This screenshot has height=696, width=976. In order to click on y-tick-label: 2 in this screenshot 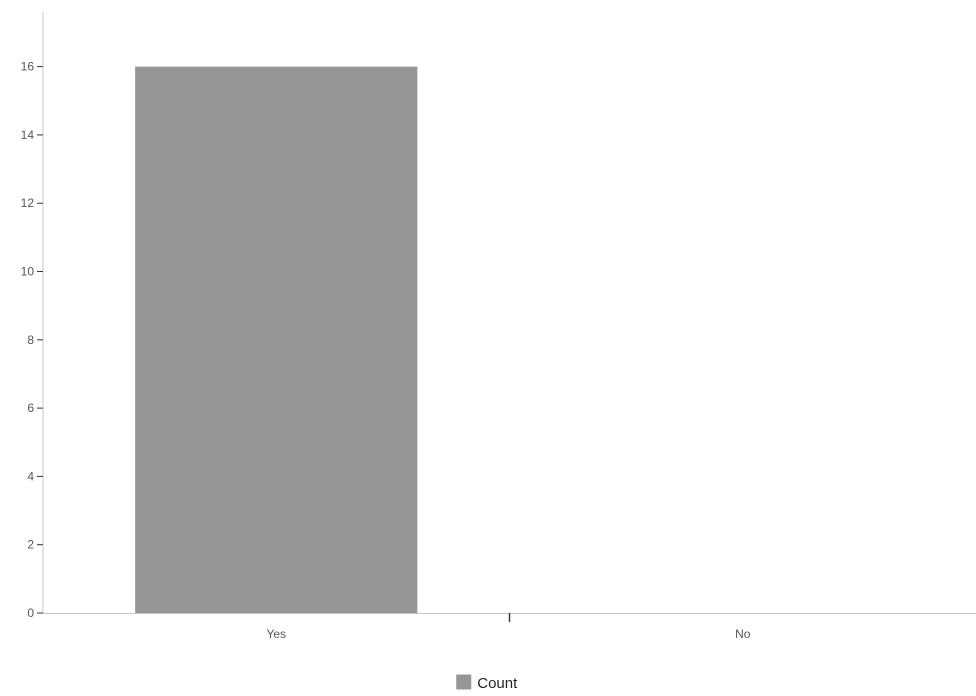, I will do `click(30, 545)`.